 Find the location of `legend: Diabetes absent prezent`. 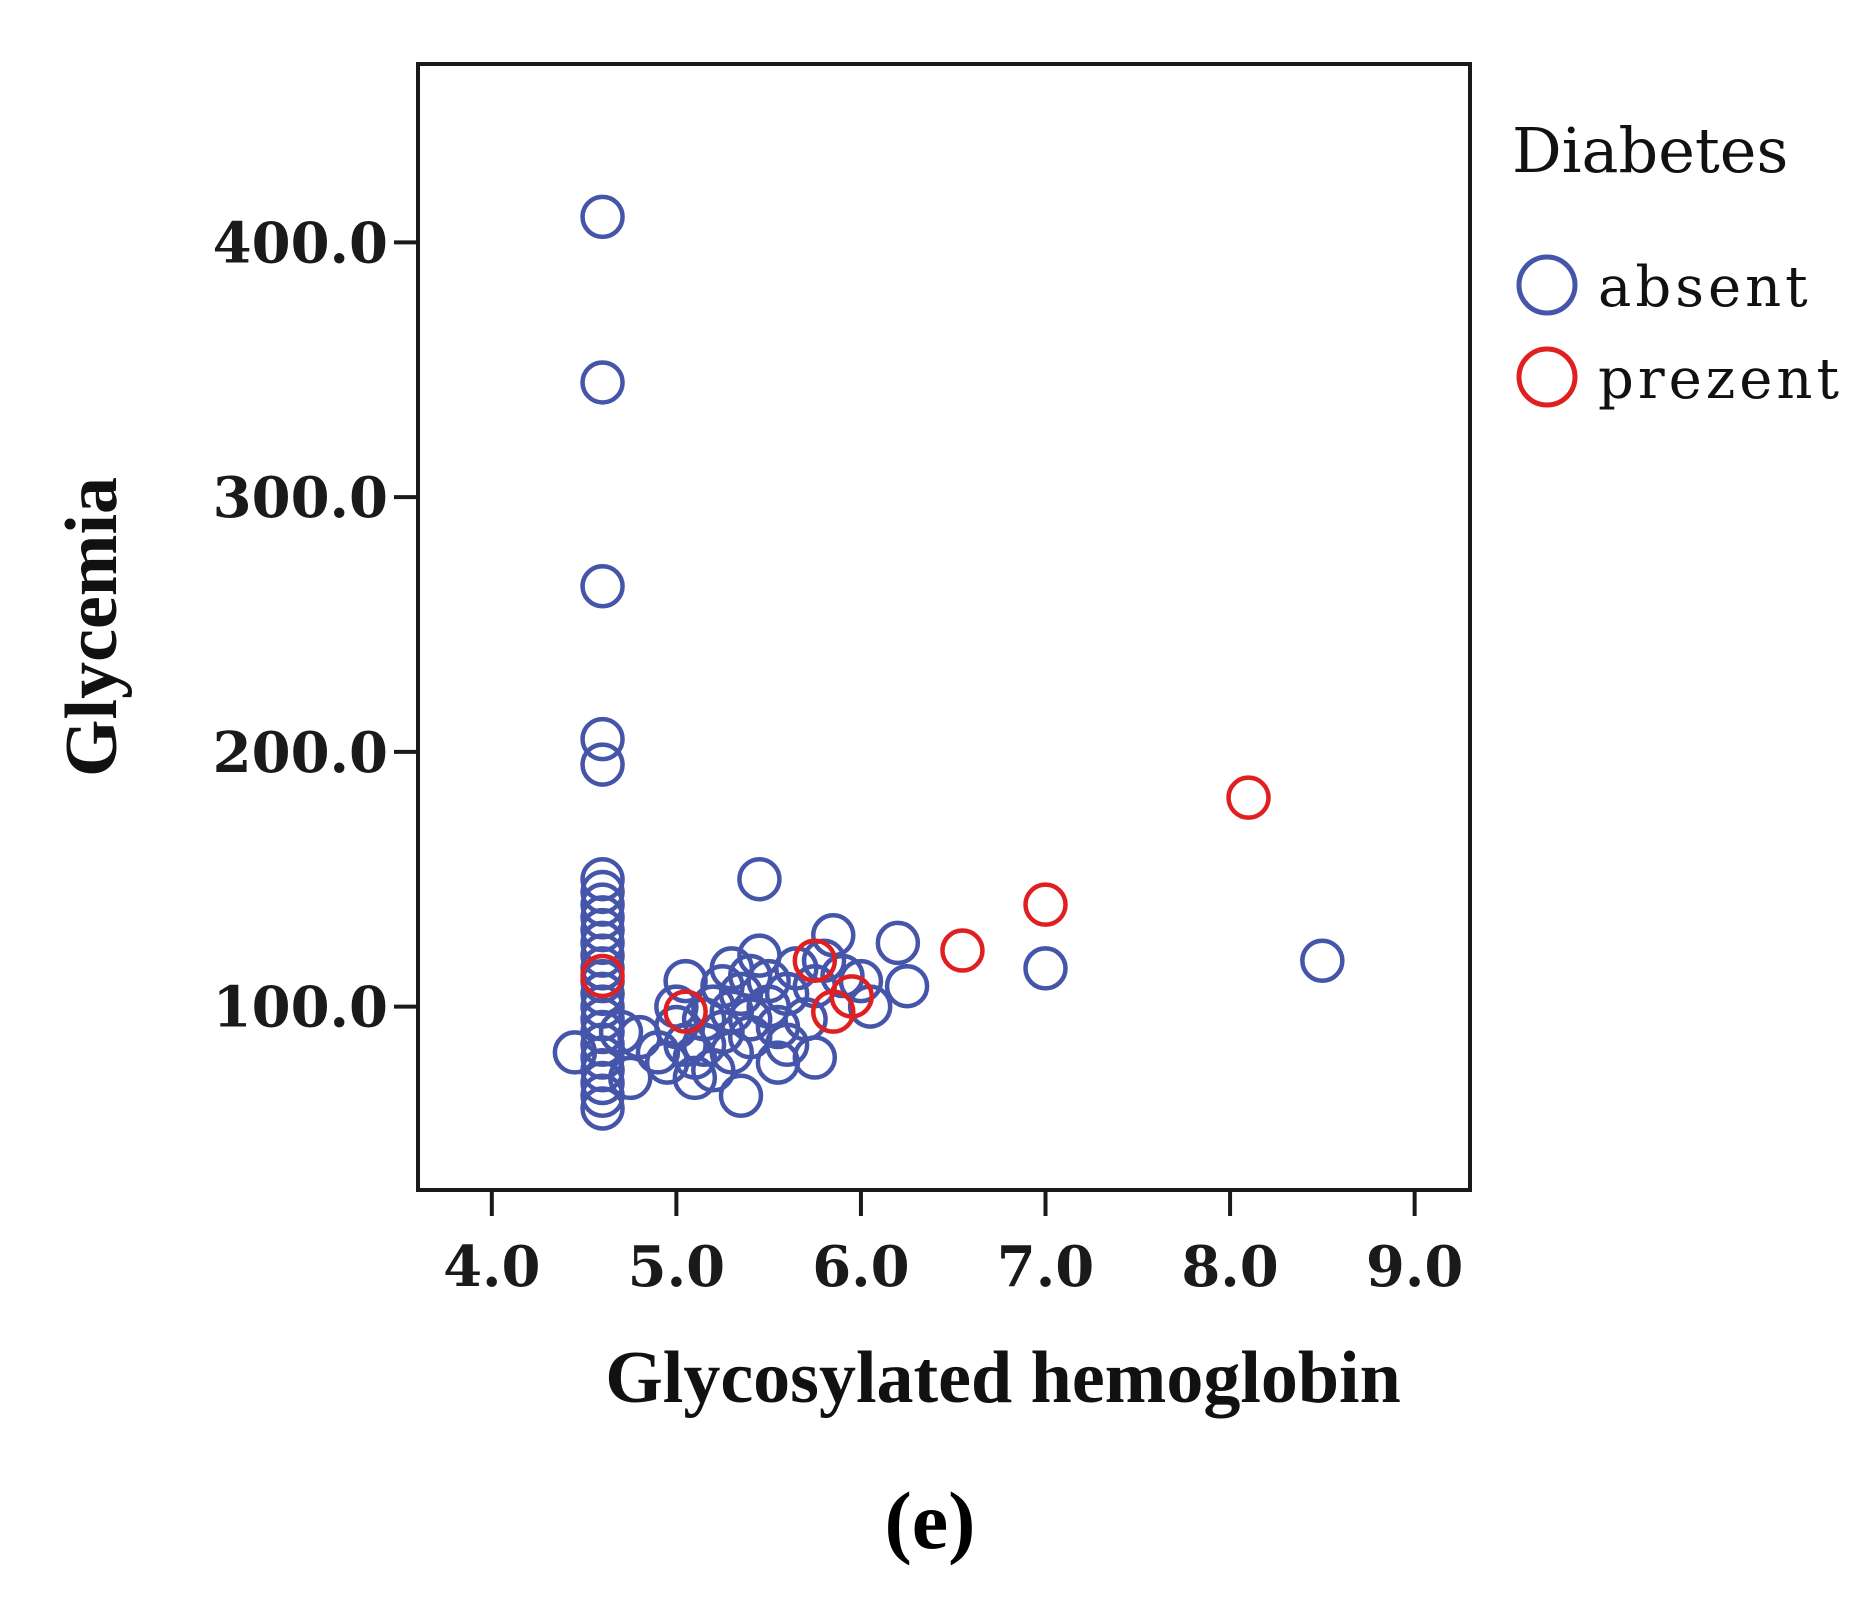

legend: Diabetes absent prezent is located at coordinates (1677, 263).